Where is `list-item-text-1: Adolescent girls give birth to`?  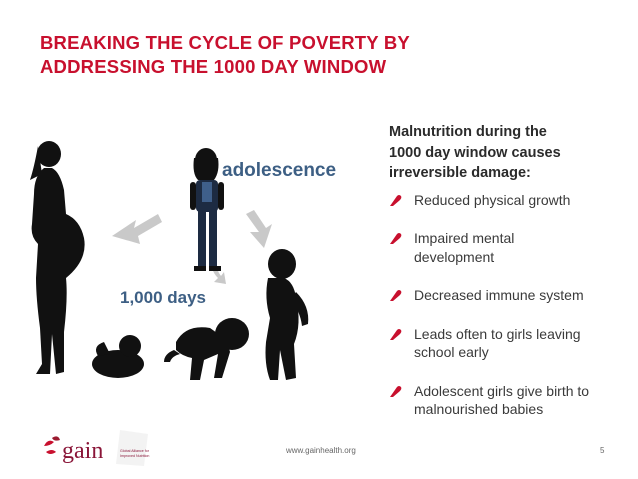 list-item-text-1: Adolescent girls give birth to is located at coordinates (502, 390).